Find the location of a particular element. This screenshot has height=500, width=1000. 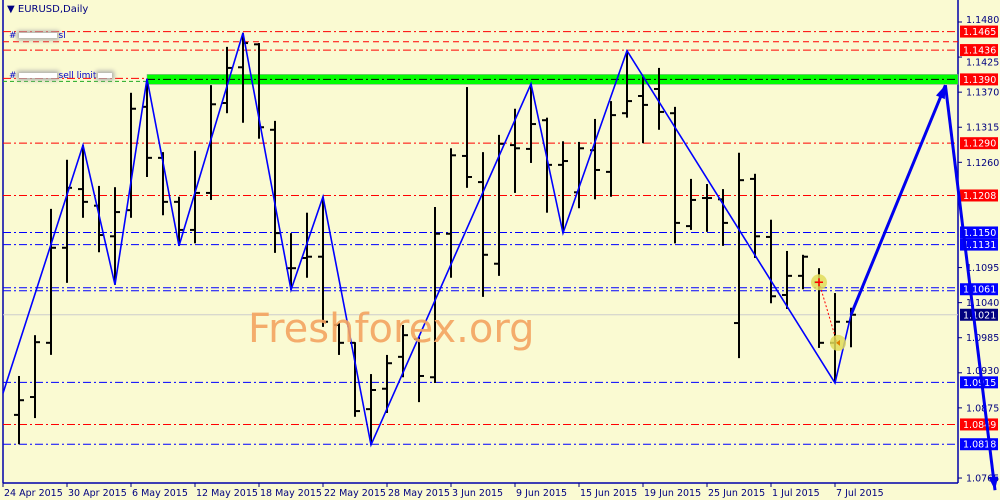

sl-suffix: sl is located at coordinates (62, 36).